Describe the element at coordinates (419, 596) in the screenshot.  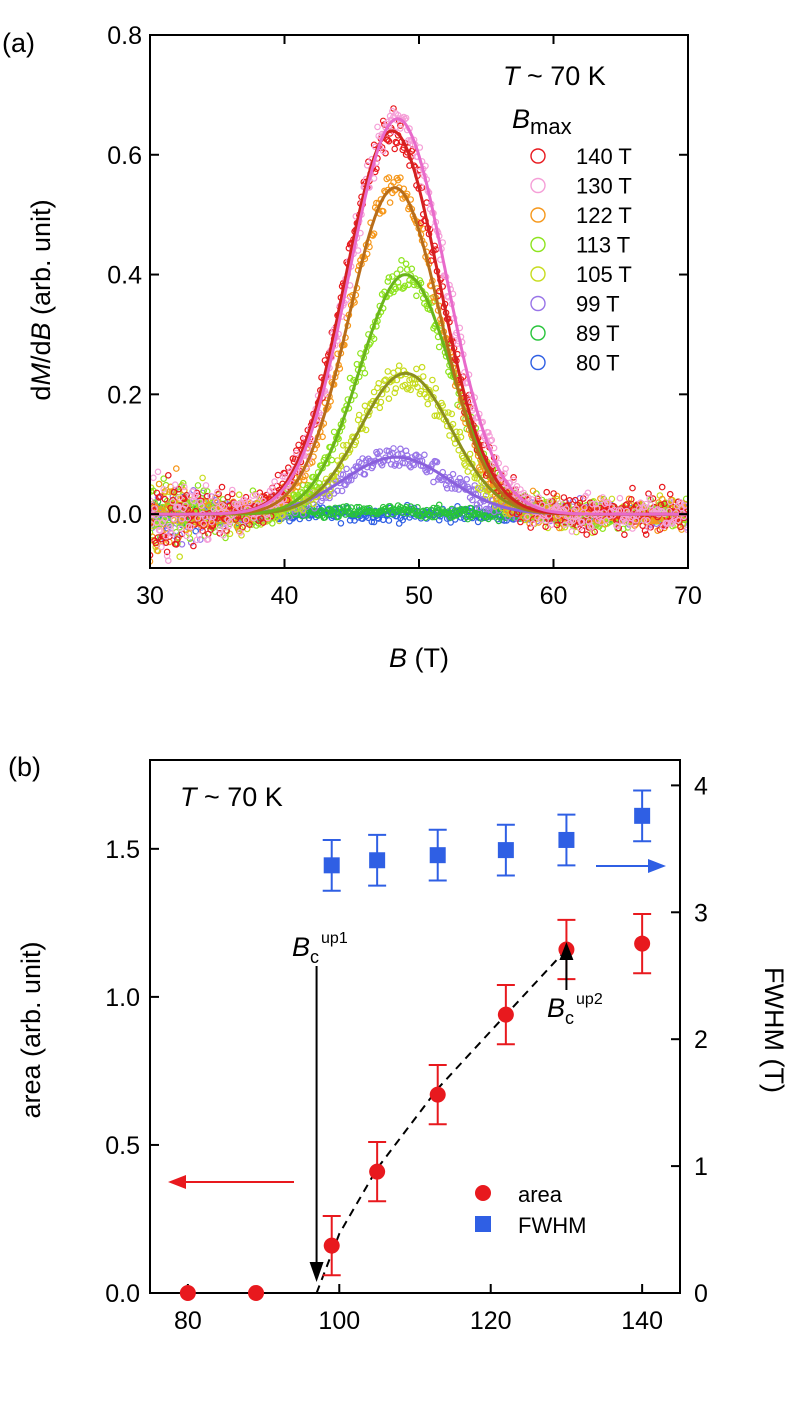
I see `x-tick-label: 50` at that location.